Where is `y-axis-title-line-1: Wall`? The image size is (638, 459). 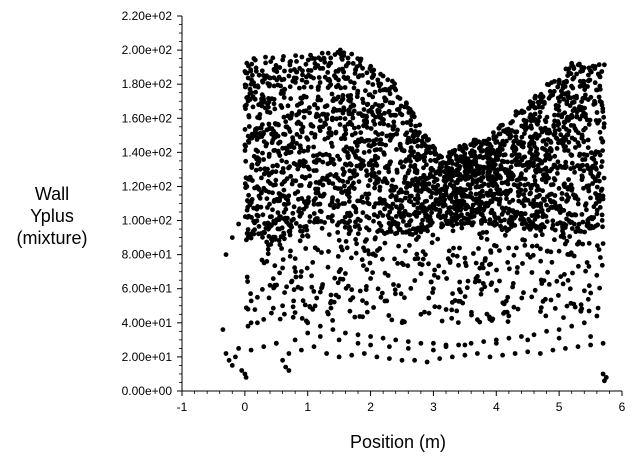 y-axis-title-line-1: Wall is located at coordinates (52, 194).